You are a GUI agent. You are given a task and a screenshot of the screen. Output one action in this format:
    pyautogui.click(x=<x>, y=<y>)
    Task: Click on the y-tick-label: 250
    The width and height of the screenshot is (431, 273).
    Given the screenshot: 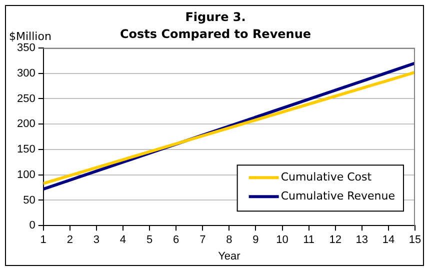 What is the action you would take?
    pyautogui.click(x=26, y=98)
    